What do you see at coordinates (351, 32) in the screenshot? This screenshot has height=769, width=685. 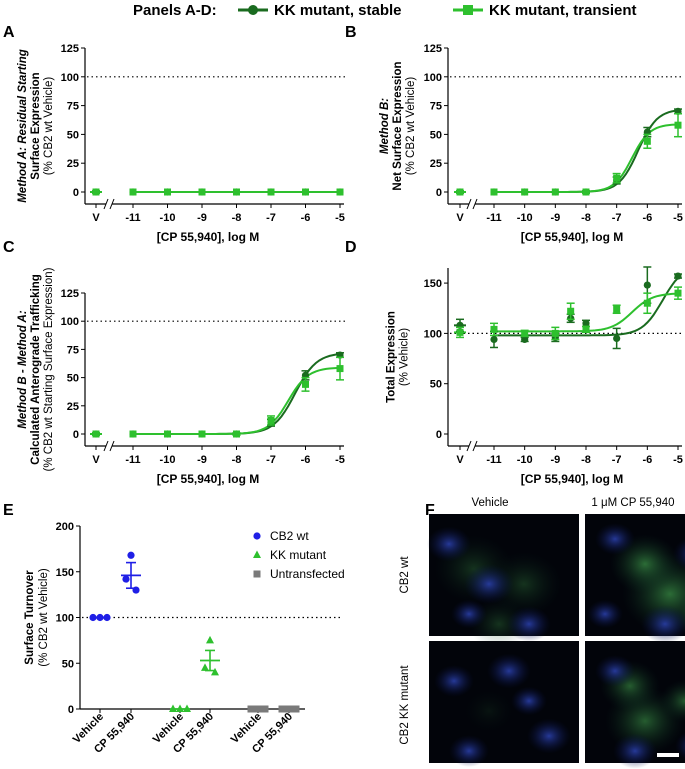 I see `panel-letter-B: B` at bounding box center [351, 32].